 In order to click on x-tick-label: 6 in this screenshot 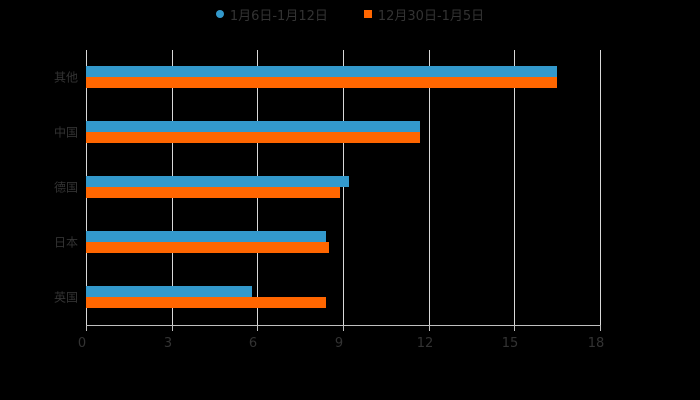, I will do `click(253, 343)`.